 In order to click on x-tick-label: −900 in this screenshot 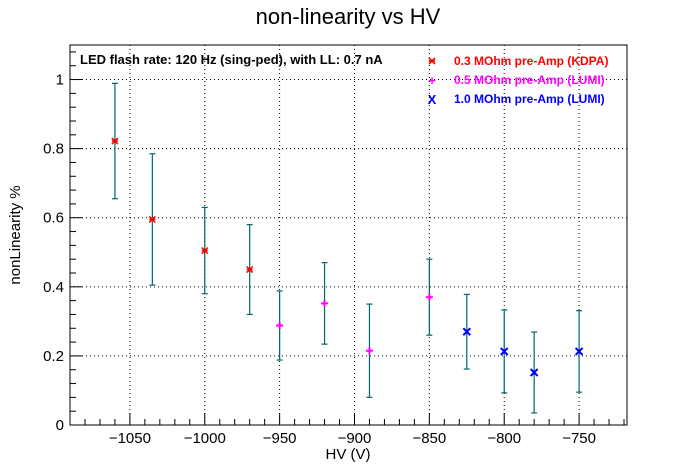, I will do `click(355, 438)`.